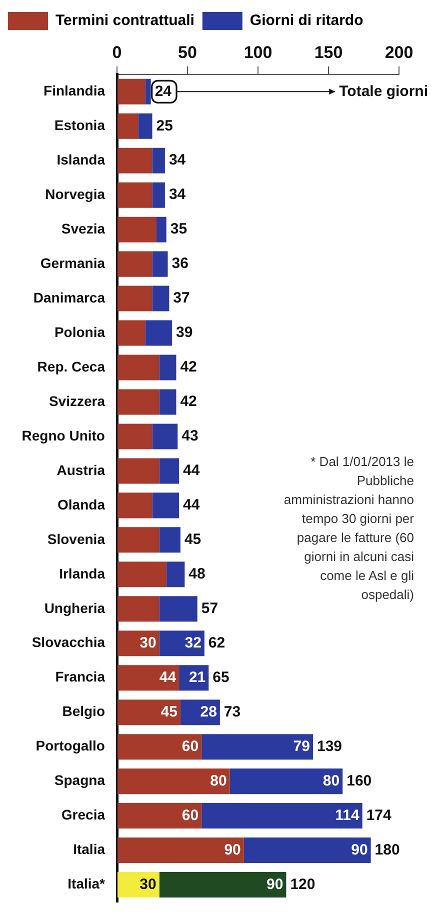  Describe the element at coordinates (82, 504) in the screenshot. I see `y-tick-label: Olanda` at that location.